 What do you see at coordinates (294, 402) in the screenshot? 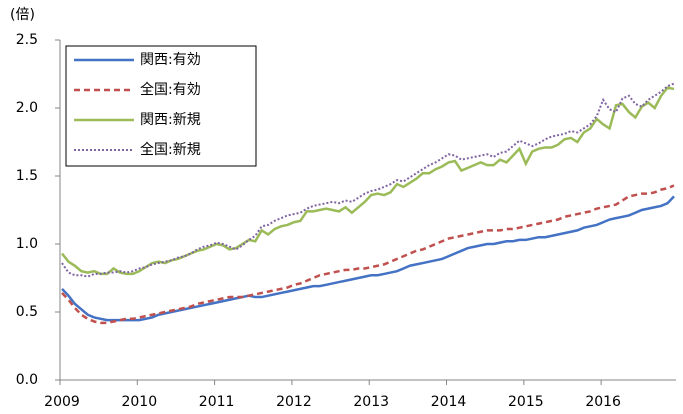
I see `x-tick-label: 2012` at bounding box center [294, 402].